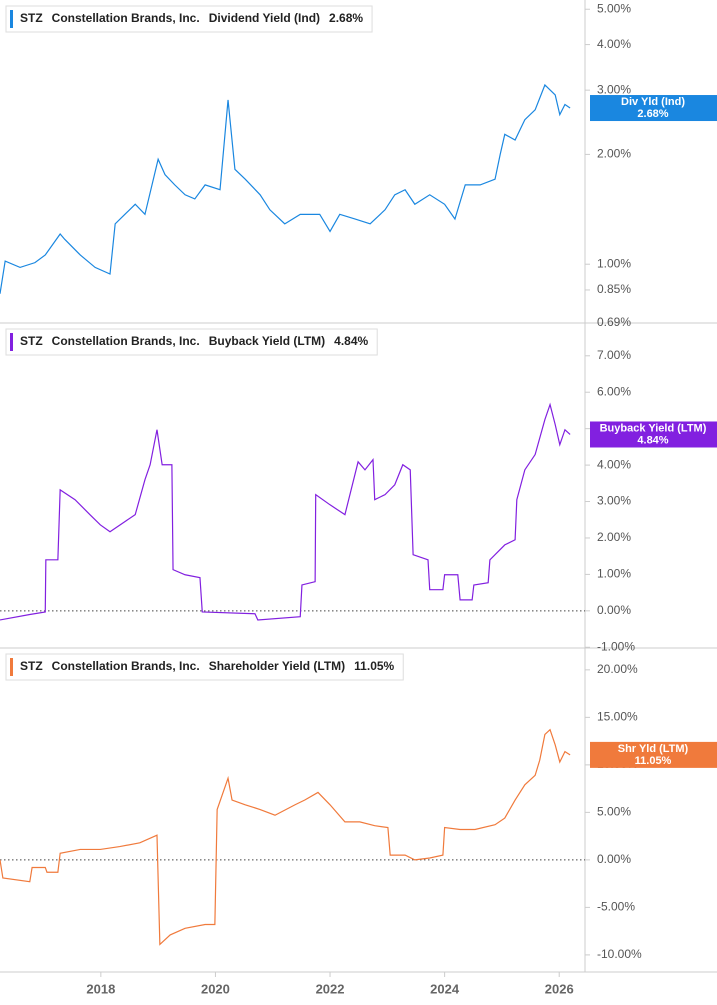 The image size is (717, 1005). I want to click on y-tick-label: 20.00%, so click(617, 669).